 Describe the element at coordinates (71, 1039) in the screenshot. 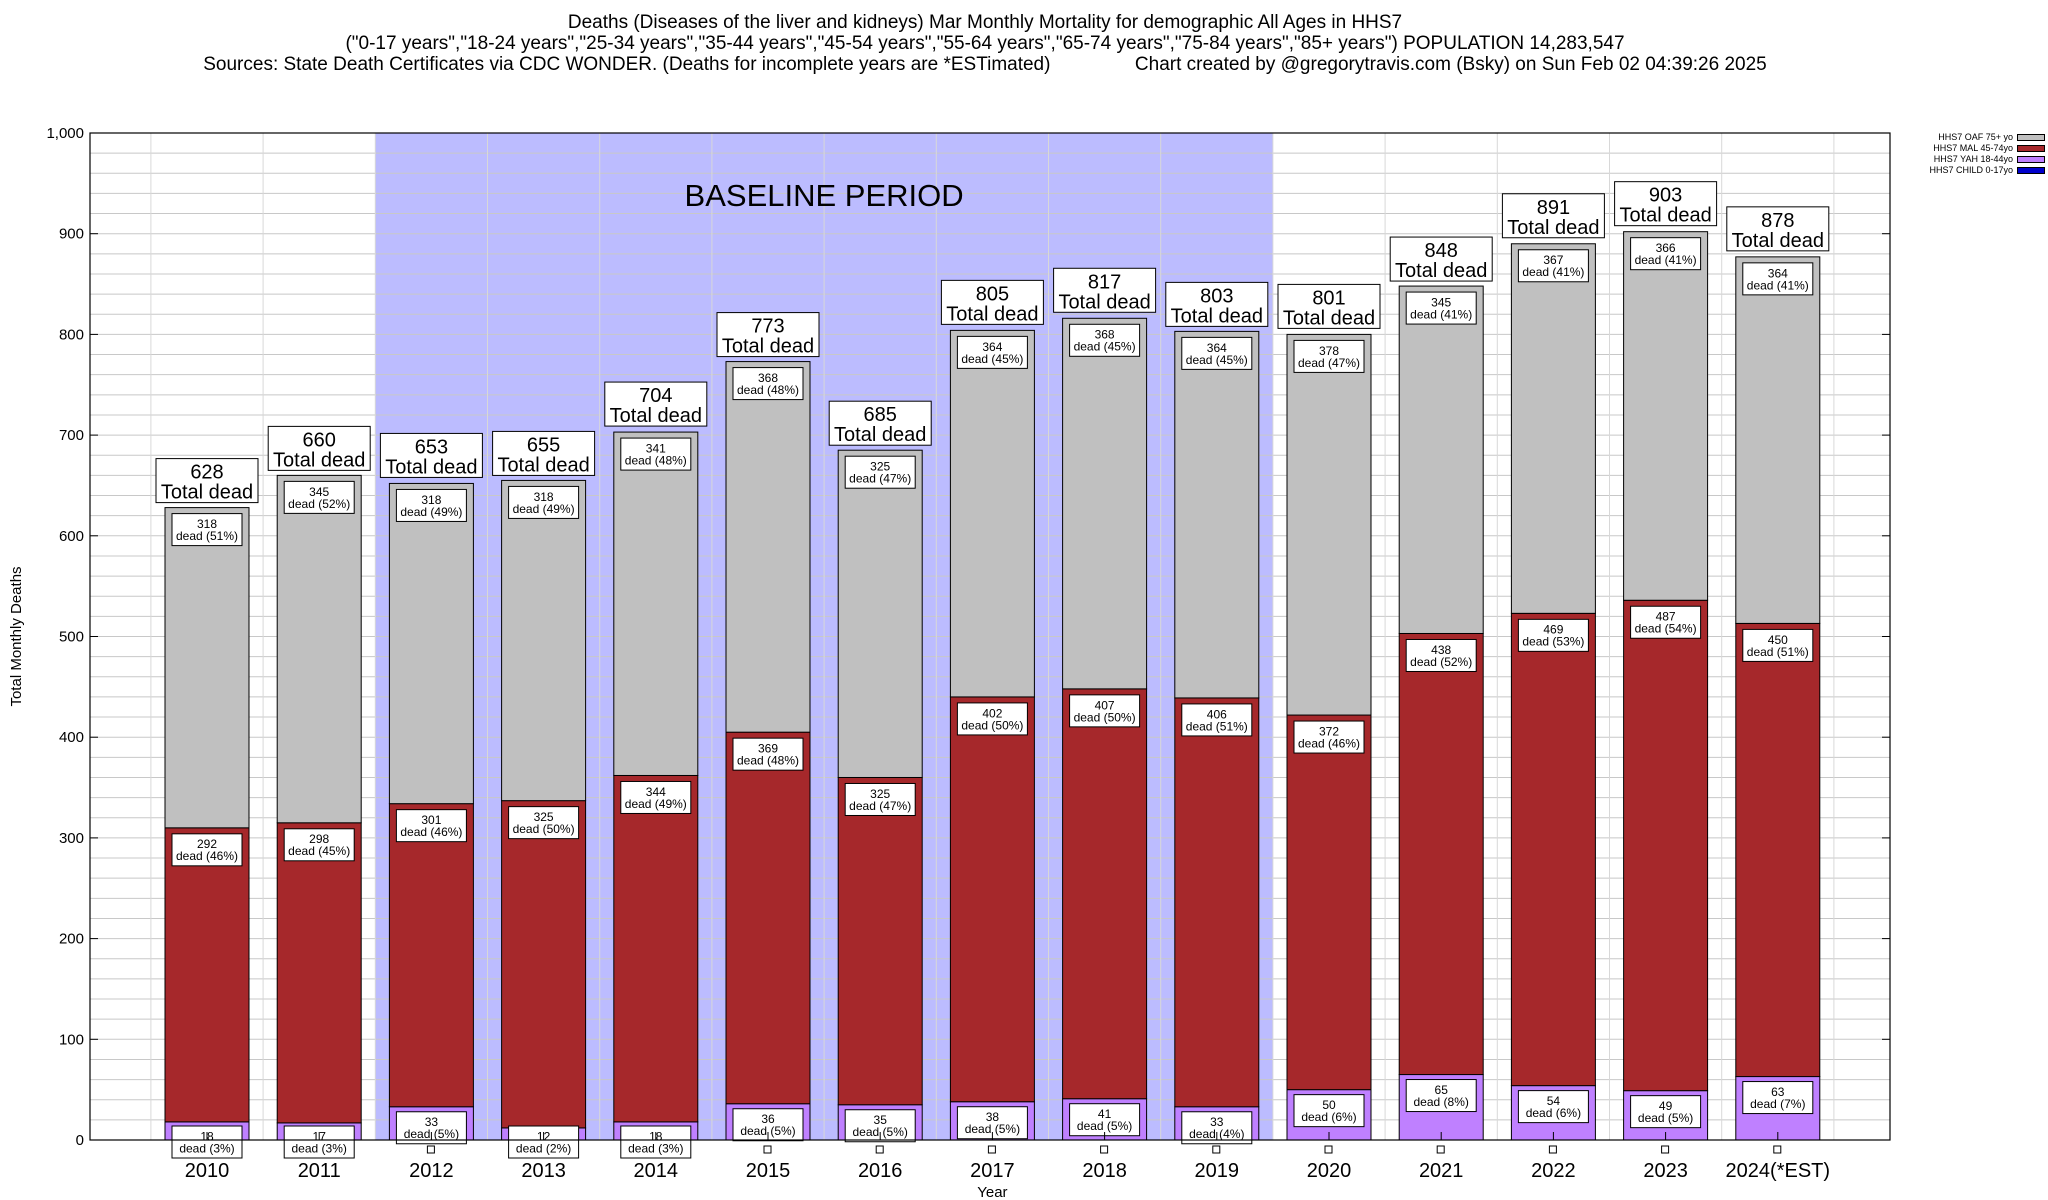

I see `y-tick-label: 100` at that location.